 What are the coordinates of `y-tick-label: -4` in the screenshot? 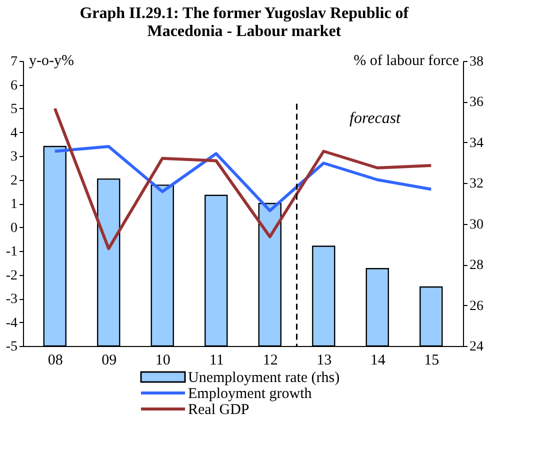 It's located at (12, 323).